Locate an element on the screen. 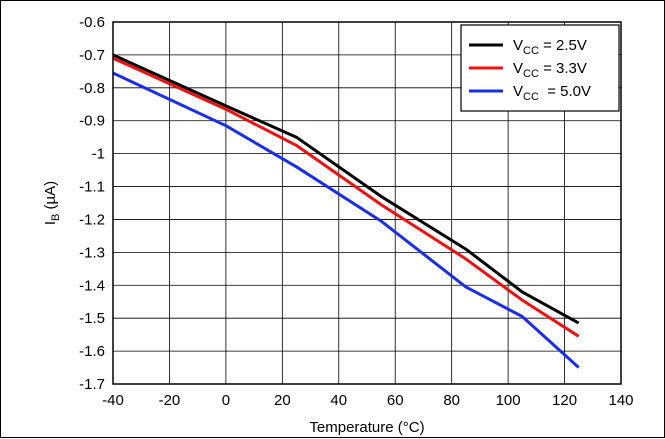 The height and width of the screenshot is (439, 665). x-tick-label: 20 is located at coordinates (282, 400).